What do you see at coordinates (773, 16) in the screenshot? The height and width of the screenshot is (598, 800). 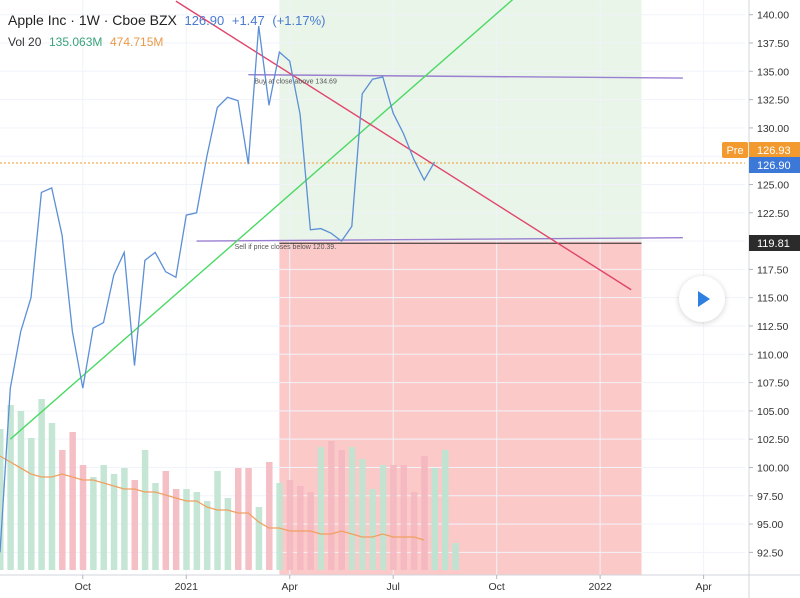 I see `price-tick-label: 140.00` at bounding box center [773, 16].